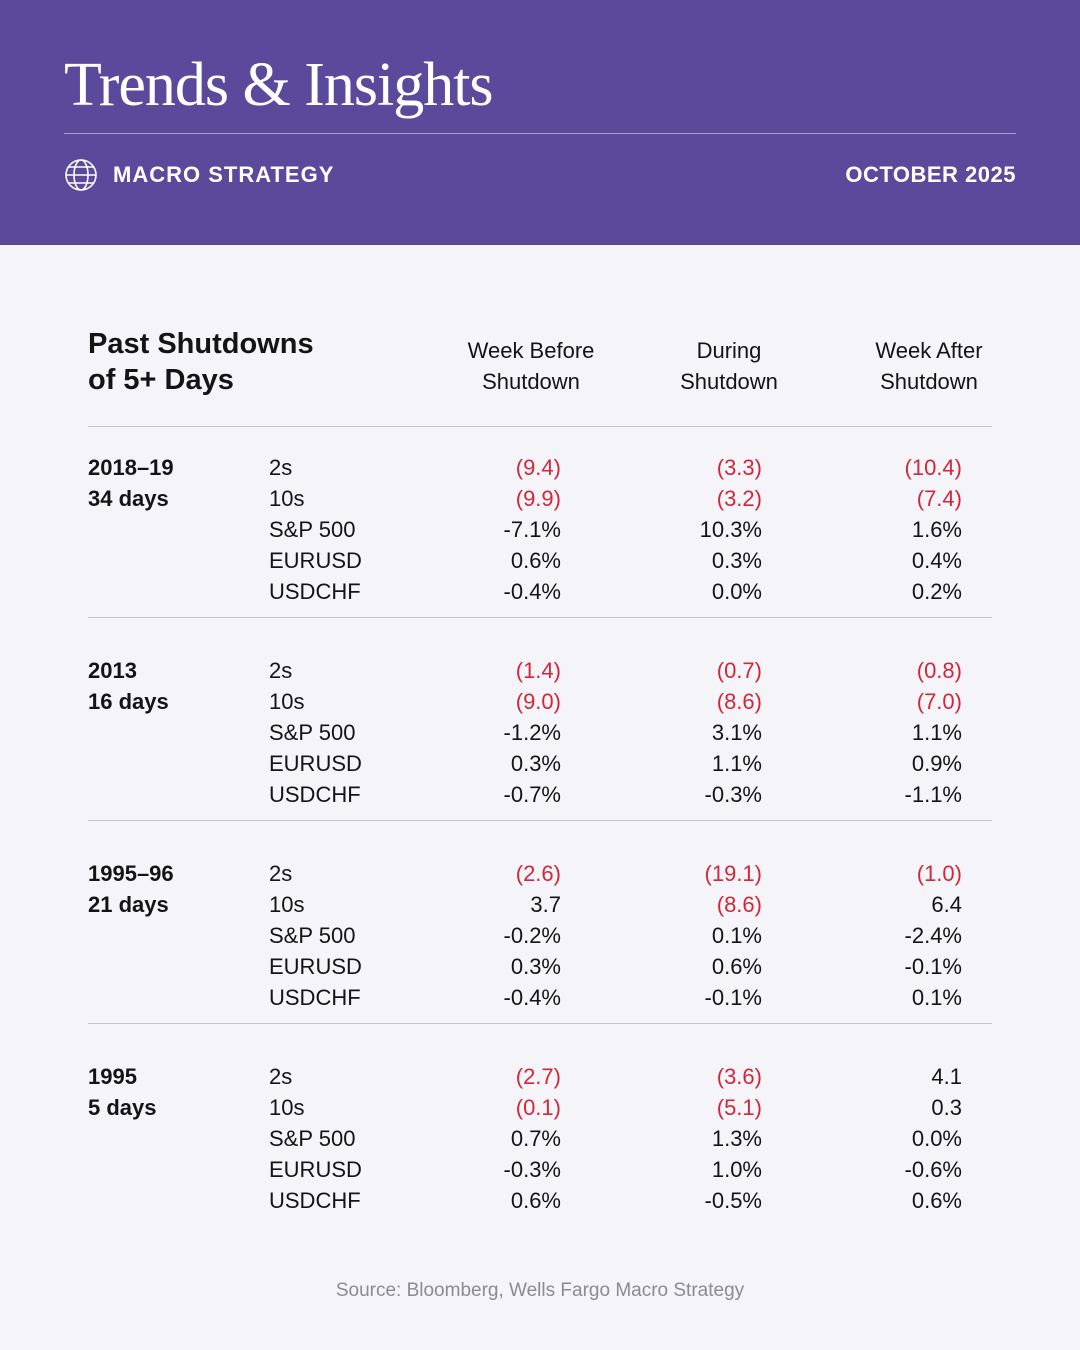 This screenshot has width=1080, height=1350. I want to click on value-cell: 0.3, so click(946, 1107).